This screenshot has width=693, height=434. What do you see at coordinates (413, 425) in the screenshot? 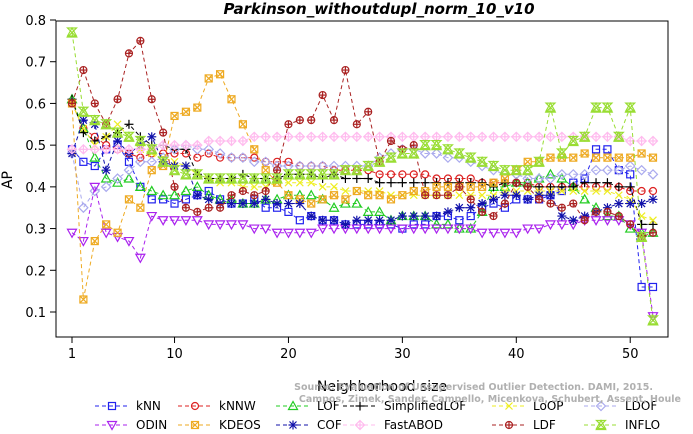
I see `legend-label: FastABOD` at bounding box center [413, 425].